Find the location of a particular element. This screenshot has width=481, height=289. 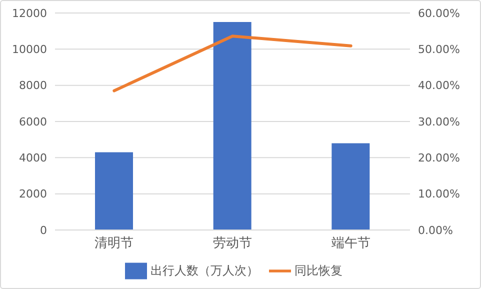

x-tick-label: 清明节 is located at coordinates (114, 244).